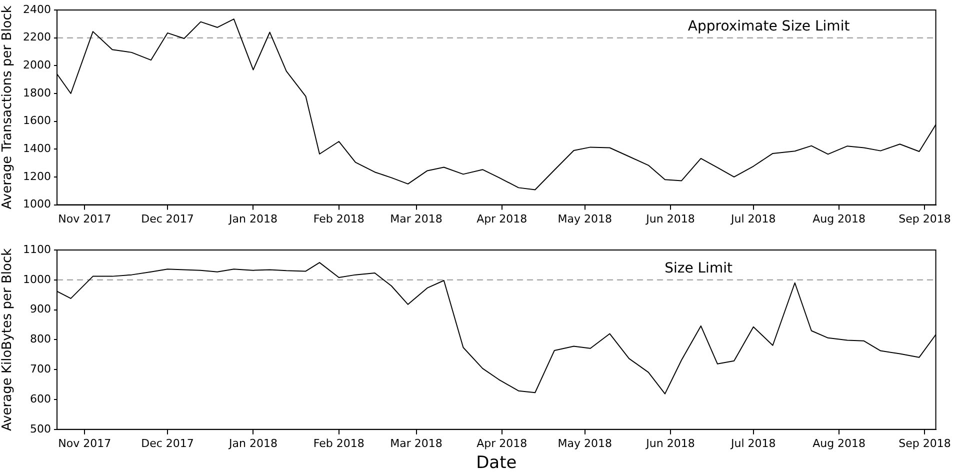 The width and height of the screenshot is (954, 474). What do you see at coordinates (698, 268) in the screenshot?
I see `ref-line-label: Size Limit` at bounding box center [698, 268].